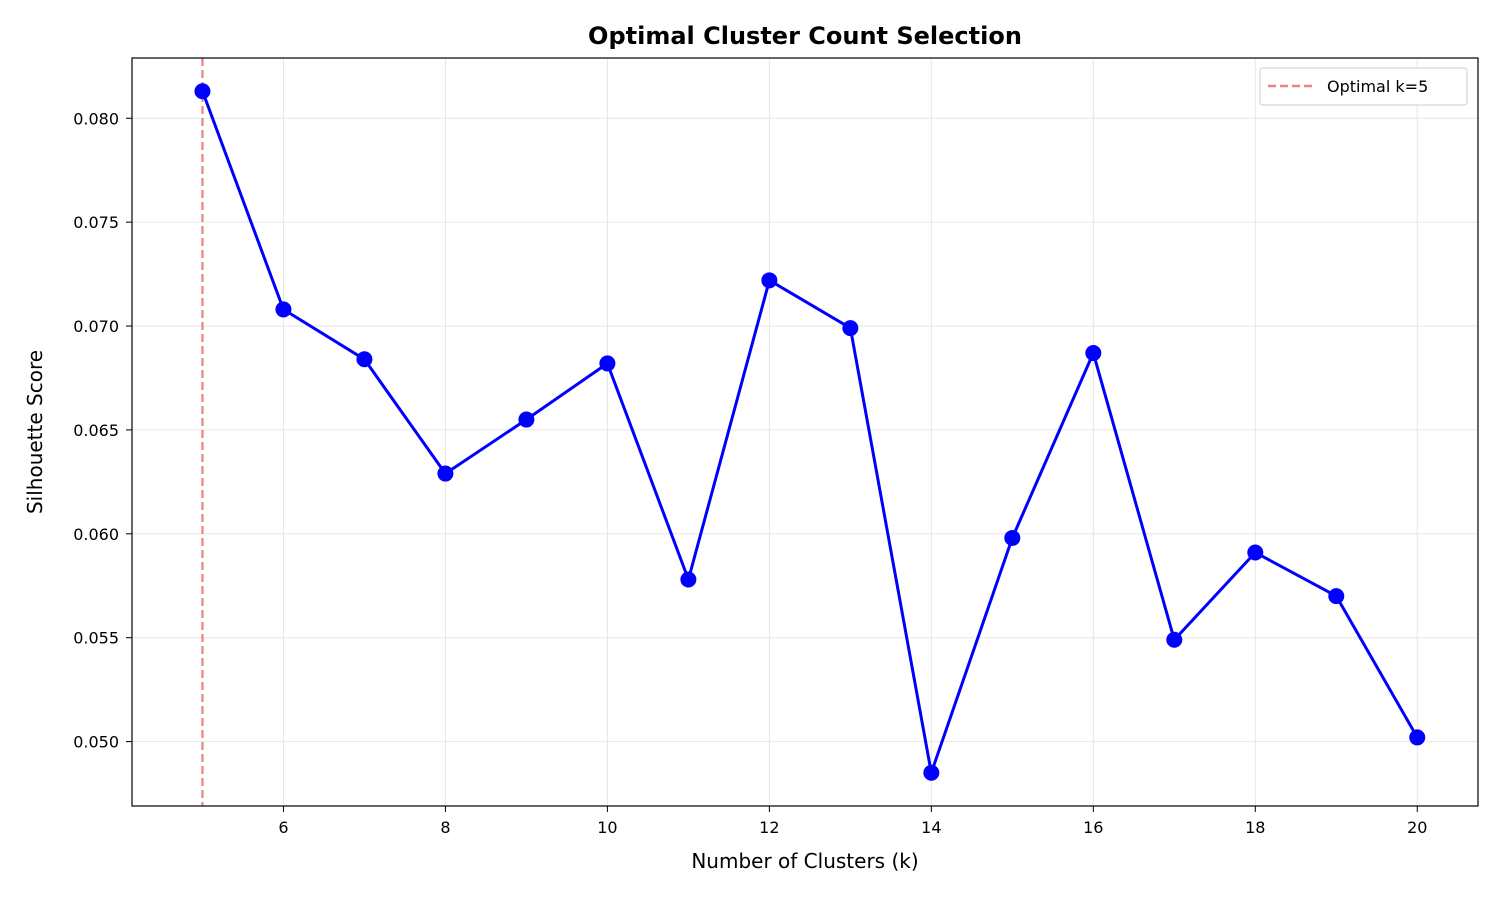 Image resolution: width=1500 pixels, height=900 pixels. Describe the element at coordinates (1093, 827) in the screenshot. I see `x-tick-label: 16` at that location.